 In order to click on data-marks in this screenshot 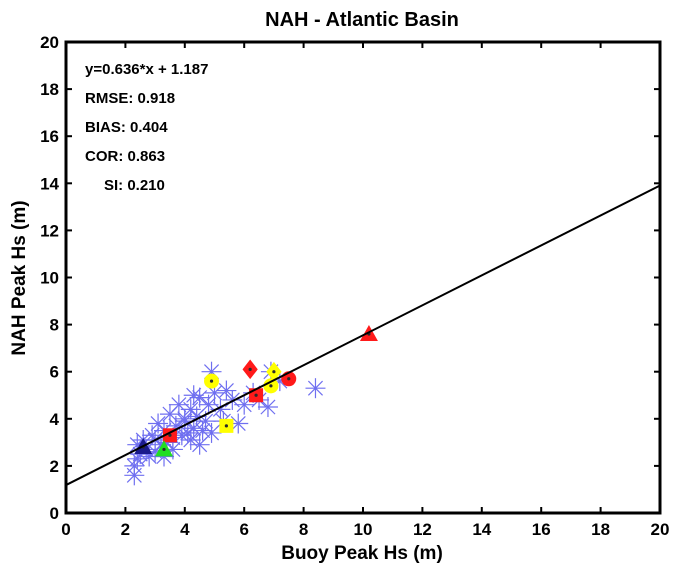, I will do `click(251, 405)`.